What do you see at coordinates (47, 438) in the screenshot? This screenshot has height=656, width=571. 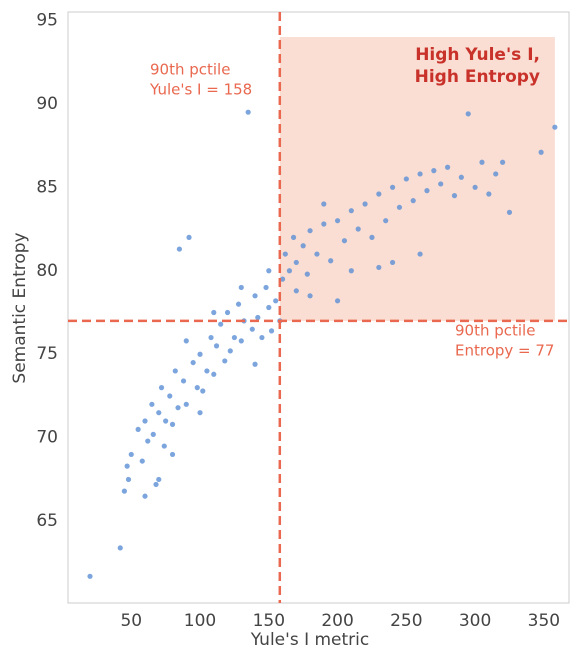 I see `y-tick-label: 70` at bounding box center [47, 438].